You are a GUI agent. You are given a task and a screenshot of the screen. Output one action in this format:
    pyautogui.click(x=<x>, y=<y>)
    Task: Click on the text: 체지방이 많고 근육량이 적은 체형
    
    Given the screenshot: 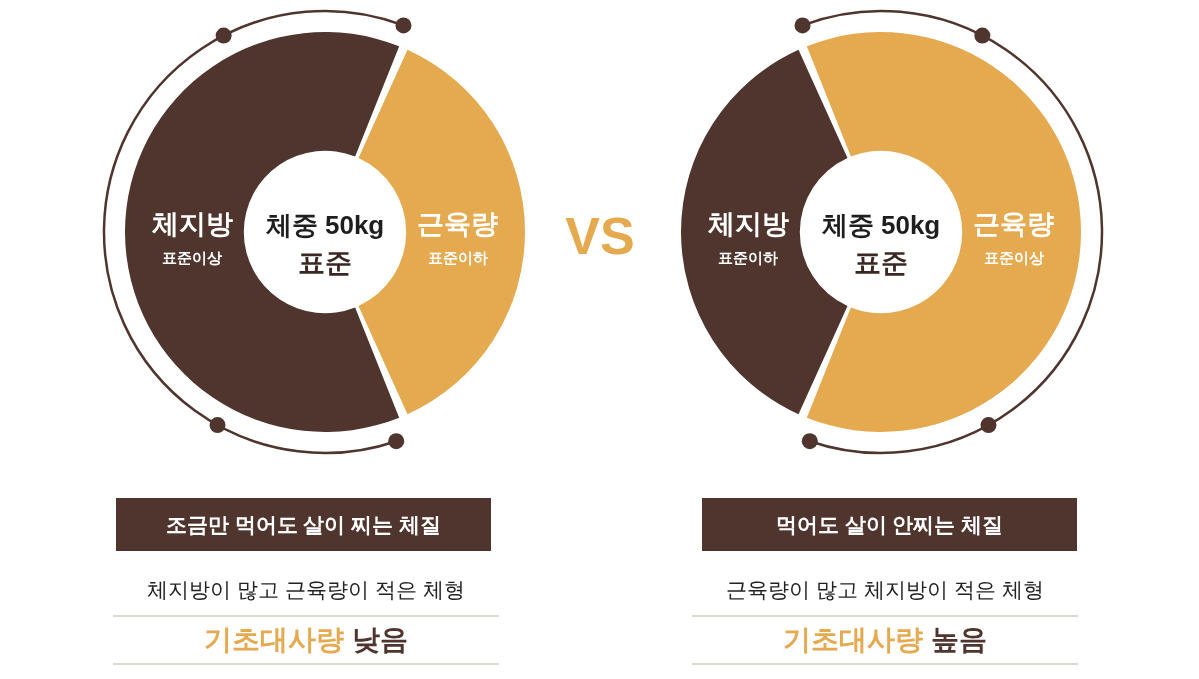 What is the action you would take?
    pyautogui.click(x=306, y=591)
    